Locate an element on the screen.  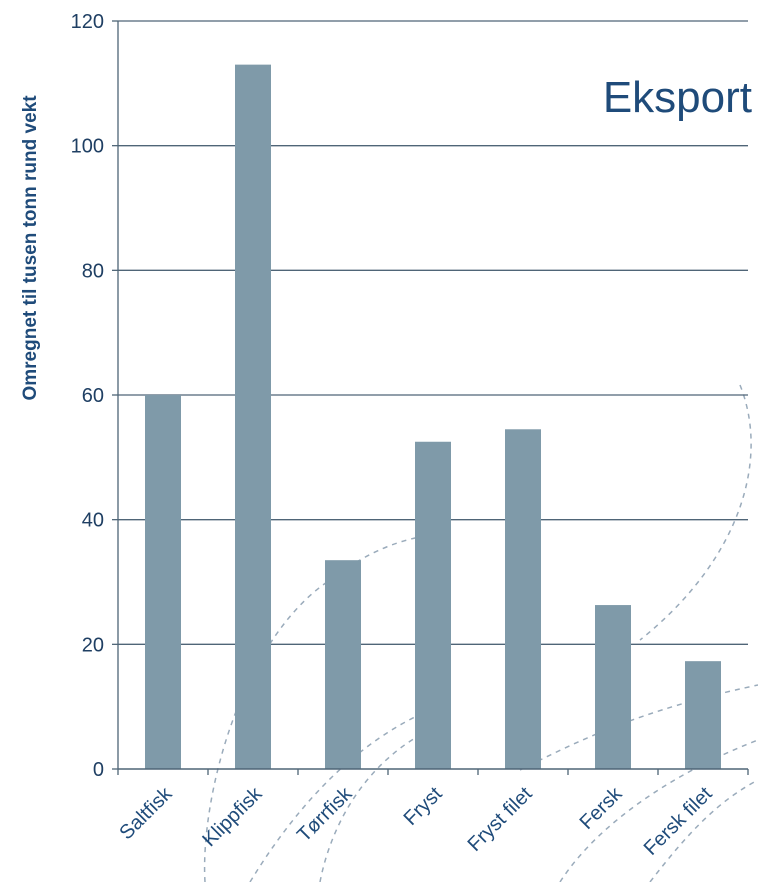
x-tick-label: Fersk filet is located at coordinates (678, 821).